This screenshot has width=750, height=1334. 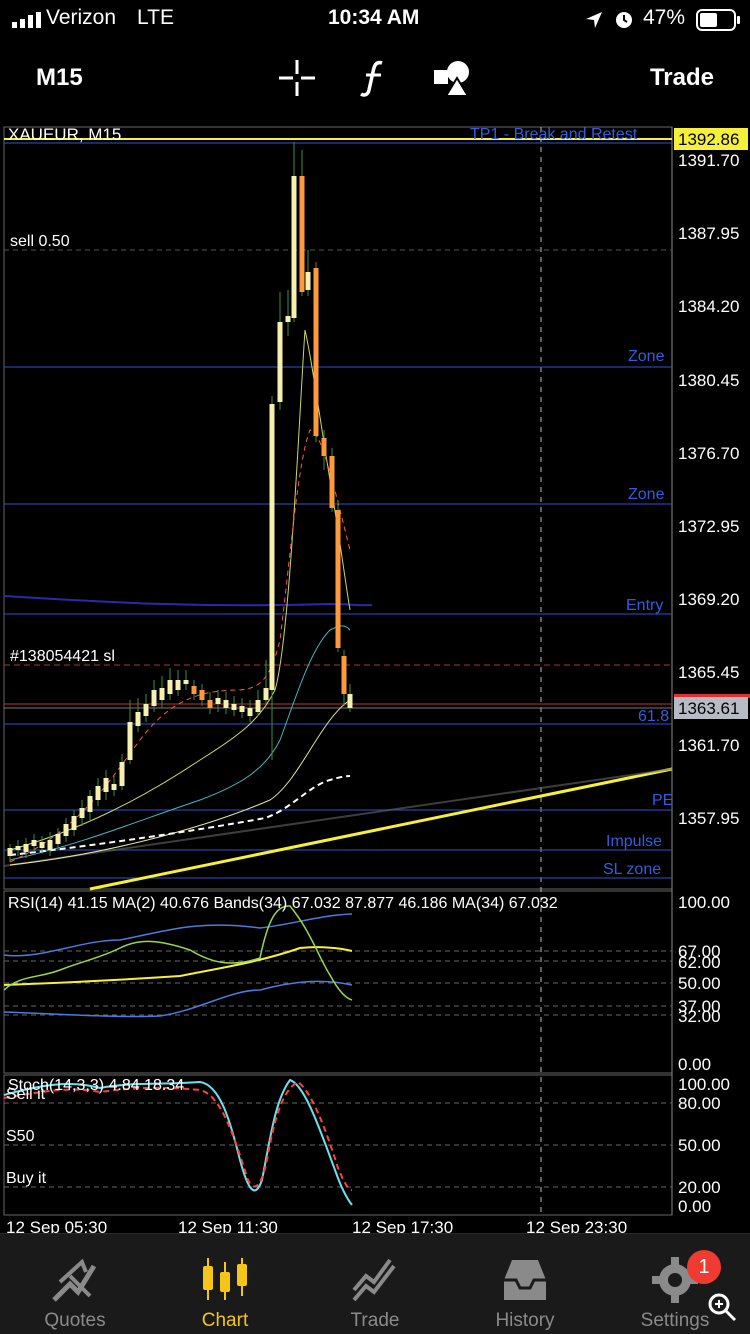 I want to click on price-tick: 1391.70, so click(x=708, y=160).